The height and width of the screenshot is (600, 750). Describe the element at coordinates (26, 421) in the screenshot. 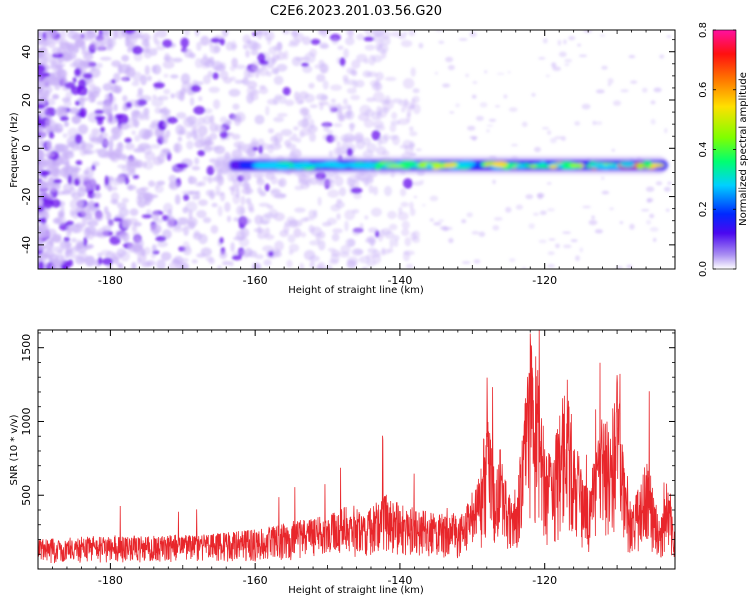

I see `snr-ytick-1: 1000` at that location.